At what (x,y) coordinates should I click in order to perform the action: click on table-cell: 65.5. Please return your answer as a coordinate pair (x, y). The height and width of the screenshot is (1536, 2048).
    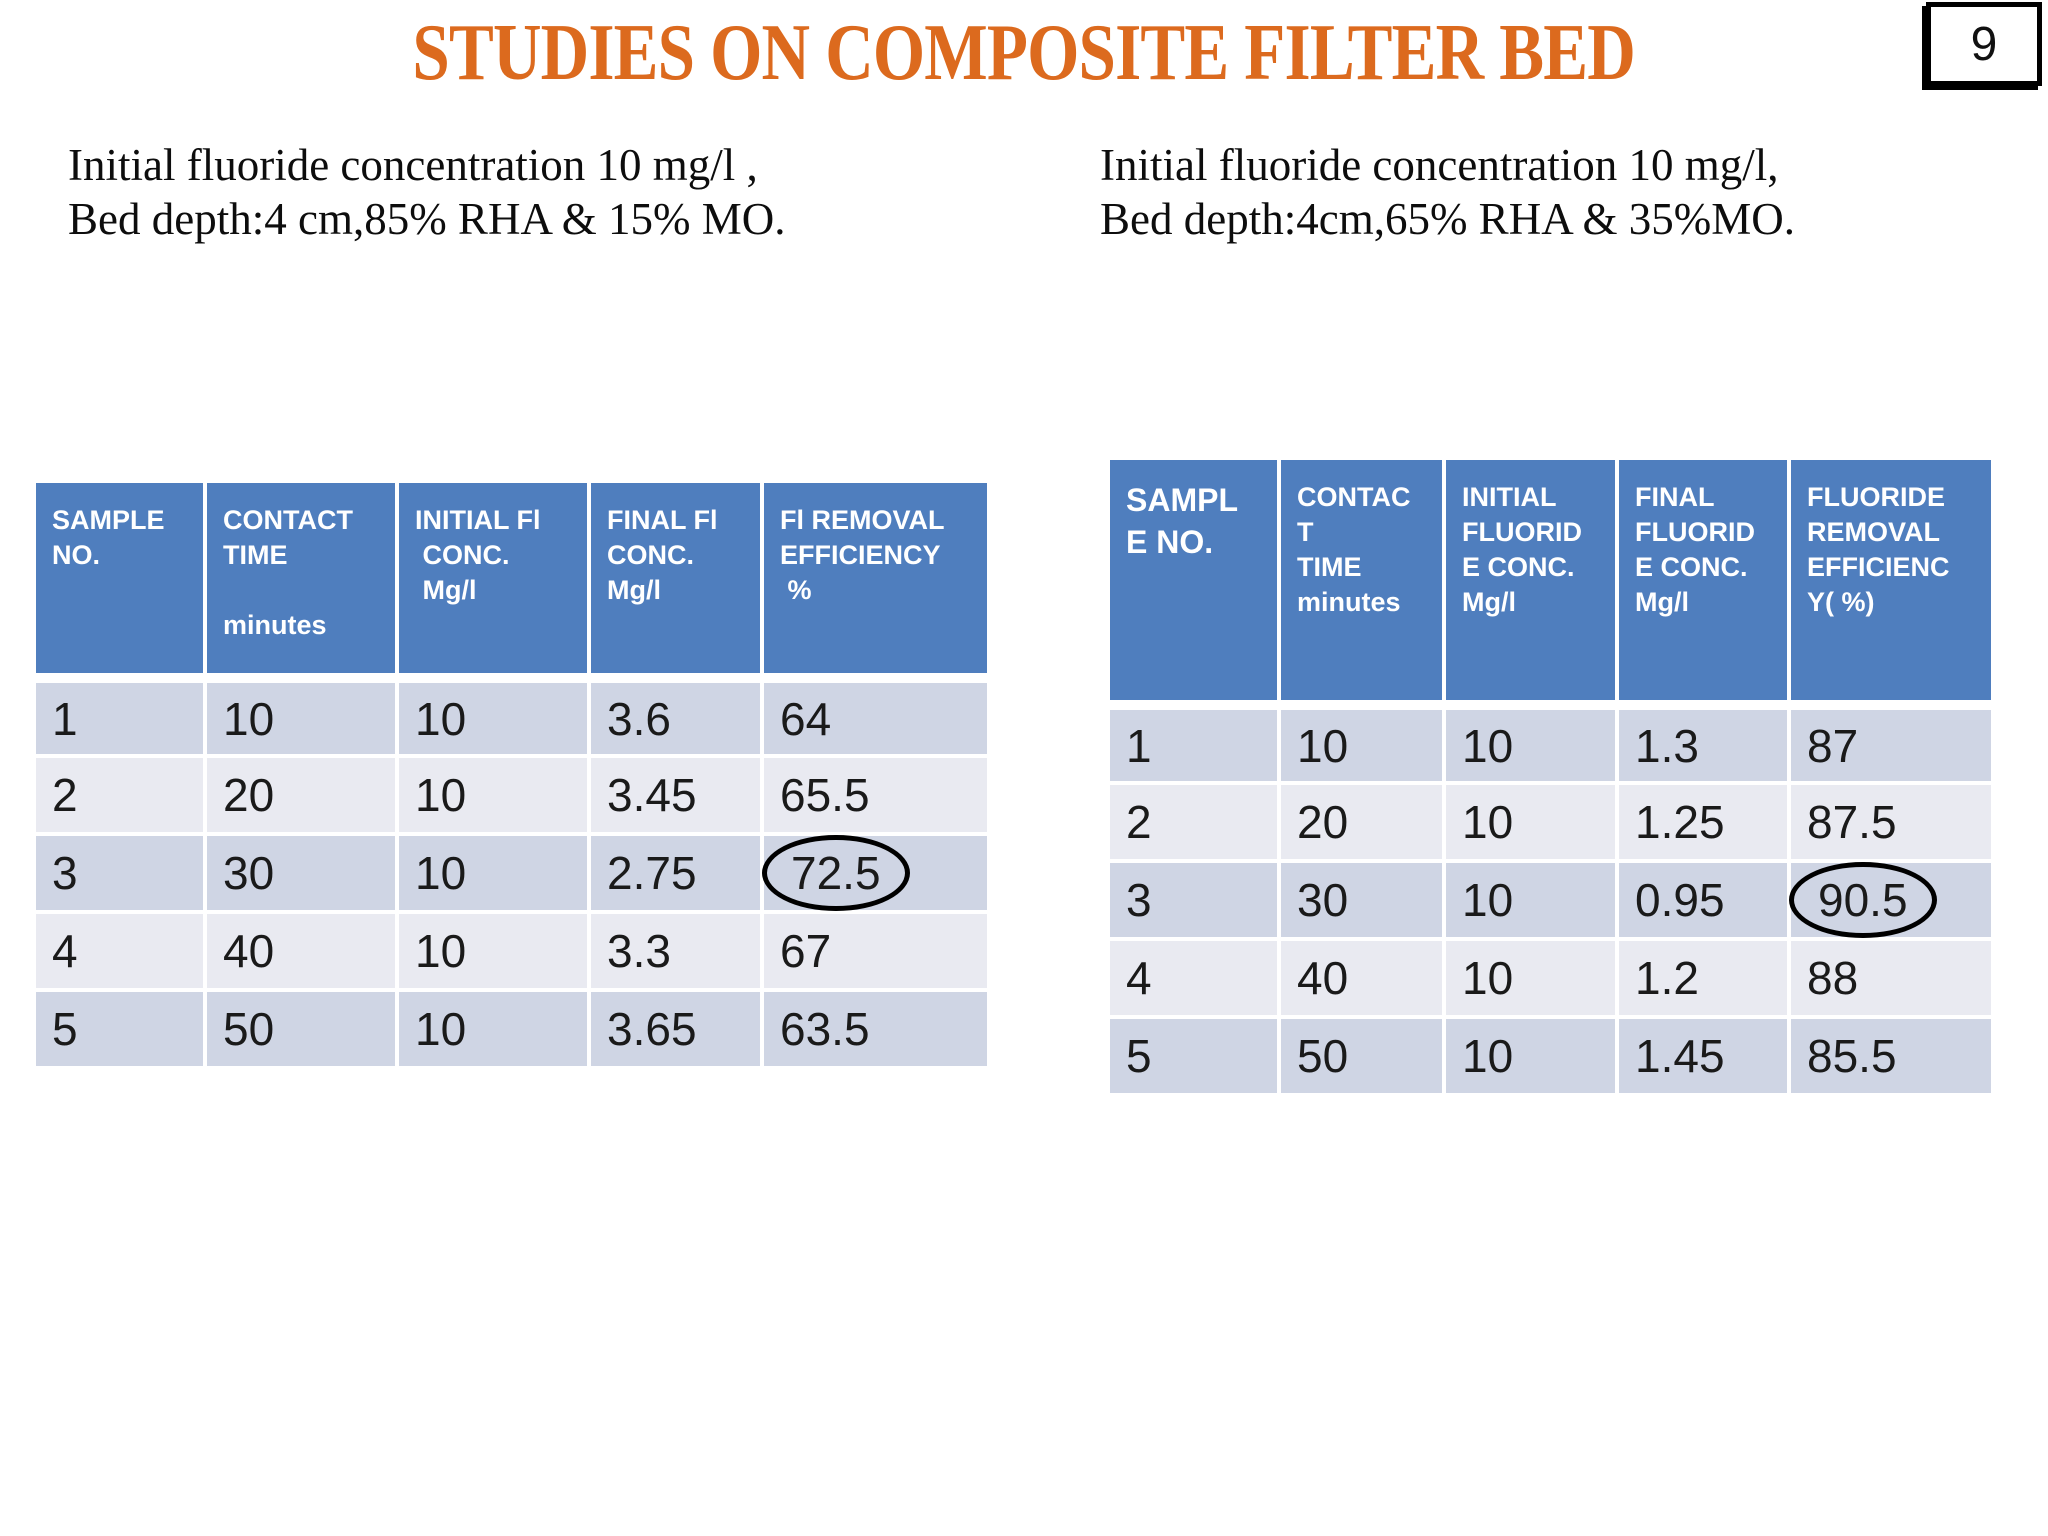
    Looking at the image, I should click on (874, 796).